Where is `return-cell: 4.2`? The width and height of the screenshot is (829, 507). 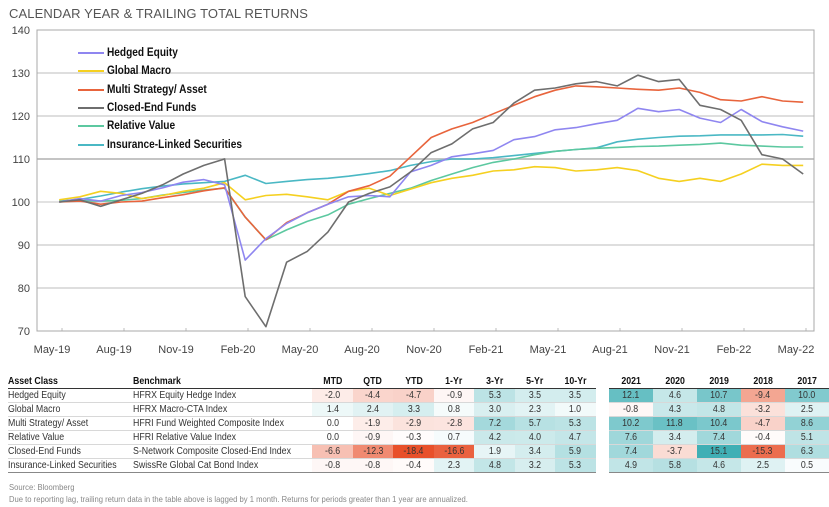
return-cell: 4.2 is located at coordinates (494, 437).